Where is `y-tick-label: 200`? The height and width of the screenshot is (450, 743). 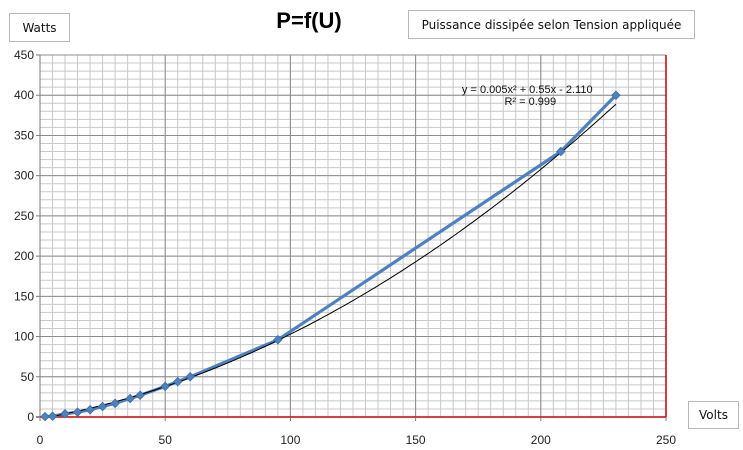
y-tick-label: 200 is located at coordinates (24, 256).